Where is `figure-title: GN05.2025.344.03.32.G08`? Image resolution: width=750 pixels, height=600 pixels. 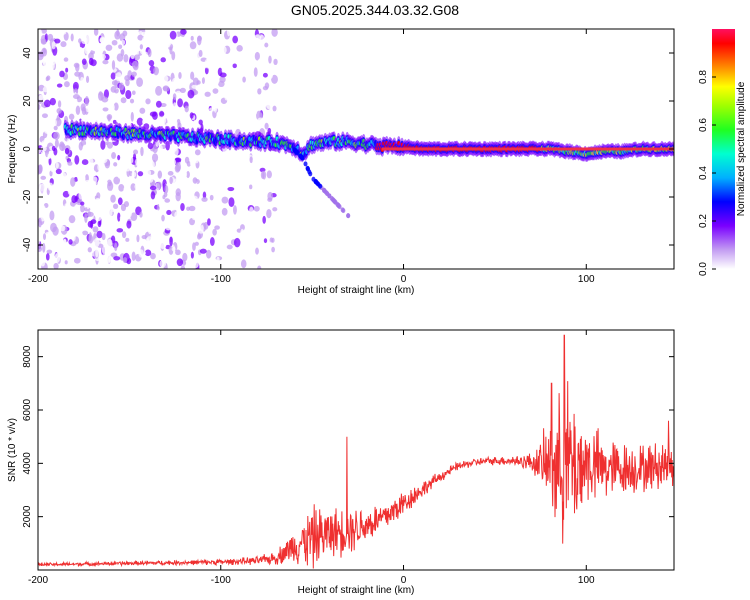 figure-title: GN05.2025.344.03.32.G08 is located at coordinates (375, 10).